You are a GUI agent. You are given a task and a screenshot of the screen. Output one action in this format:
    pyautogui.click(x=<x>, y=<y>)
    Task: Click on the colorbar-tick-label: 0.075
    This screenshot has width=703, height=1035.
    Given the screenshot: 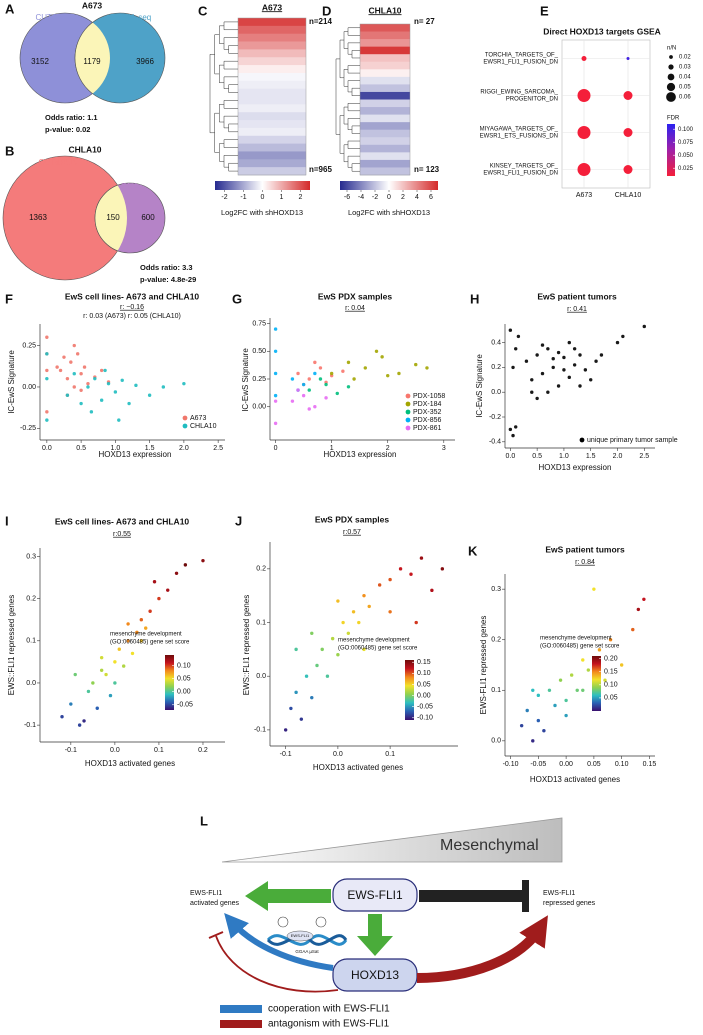 What is the action you would take?
    pyautogui.click(x=686, y=143)
    